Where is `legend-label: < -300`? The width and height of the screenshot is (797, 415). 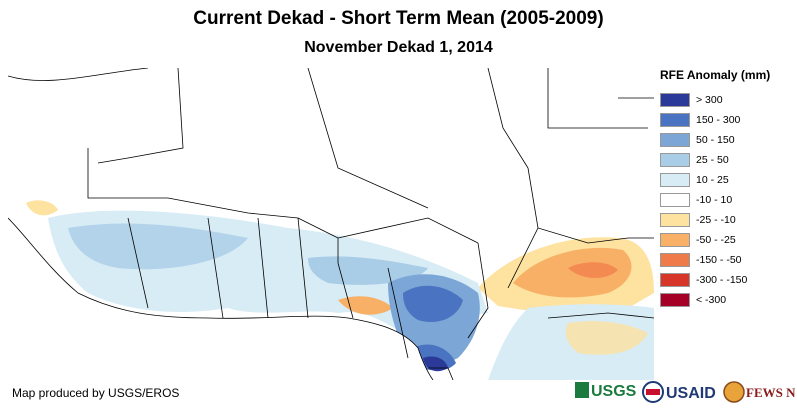
legend-label: < -300 is located at coordinates (711, 300).